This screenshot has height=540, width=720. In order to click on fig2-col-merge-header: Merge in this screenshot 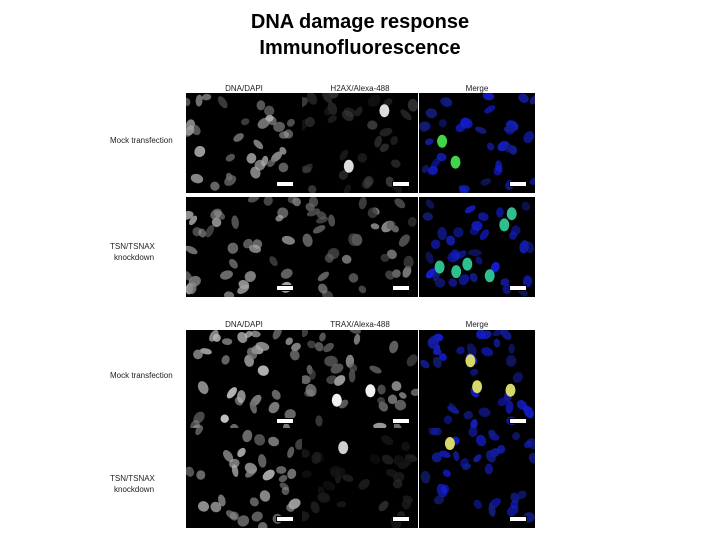, I will do `click(477, 324)`.